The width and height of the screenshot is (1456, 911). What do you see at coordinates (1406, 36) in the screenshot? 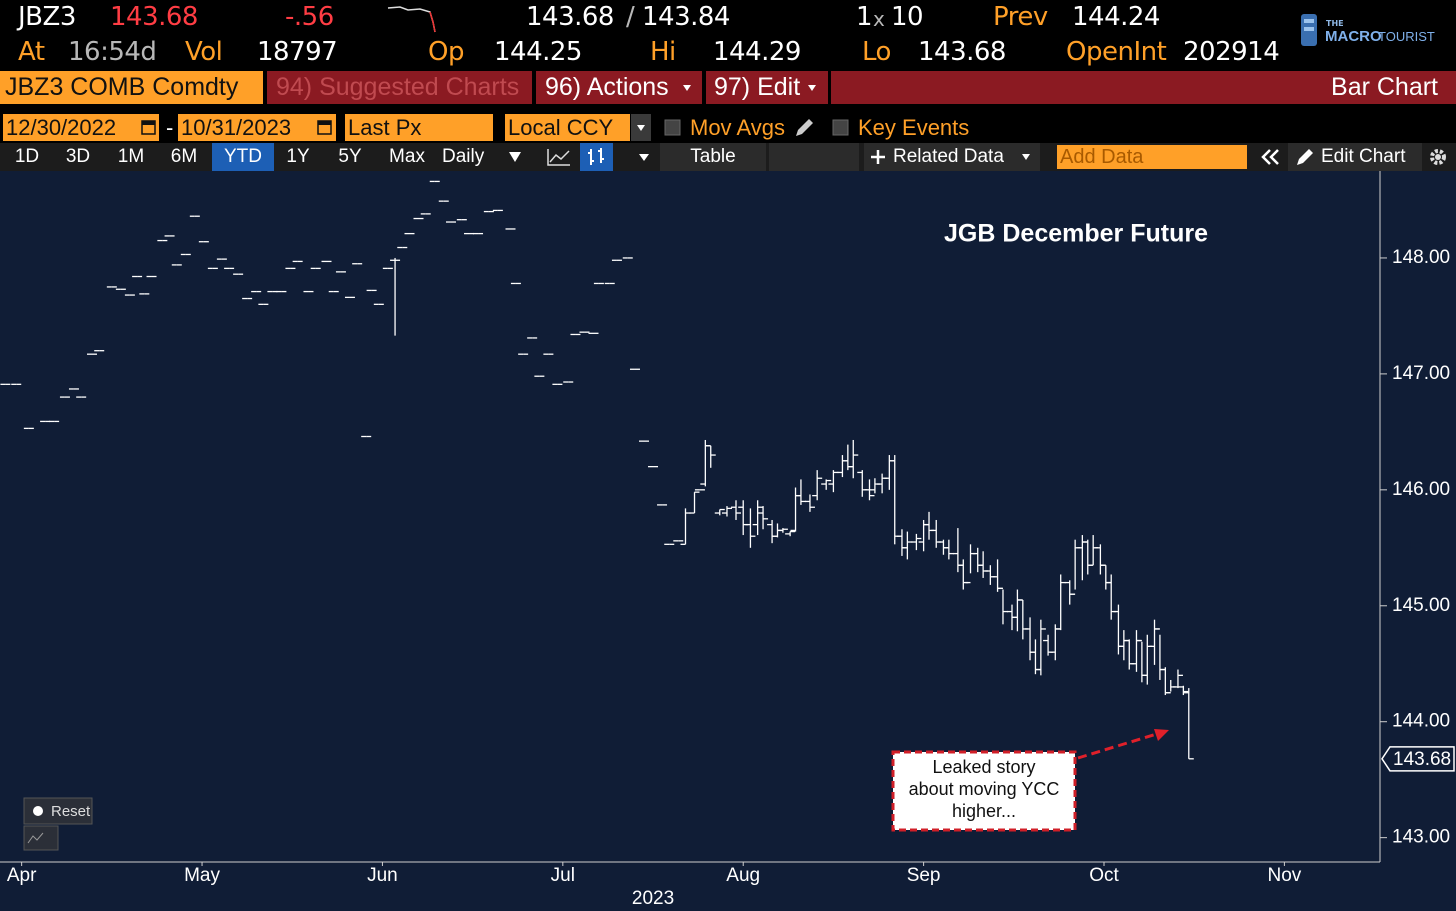
I see `logo-text: TOURIST` at bounding box center [1406, 36].